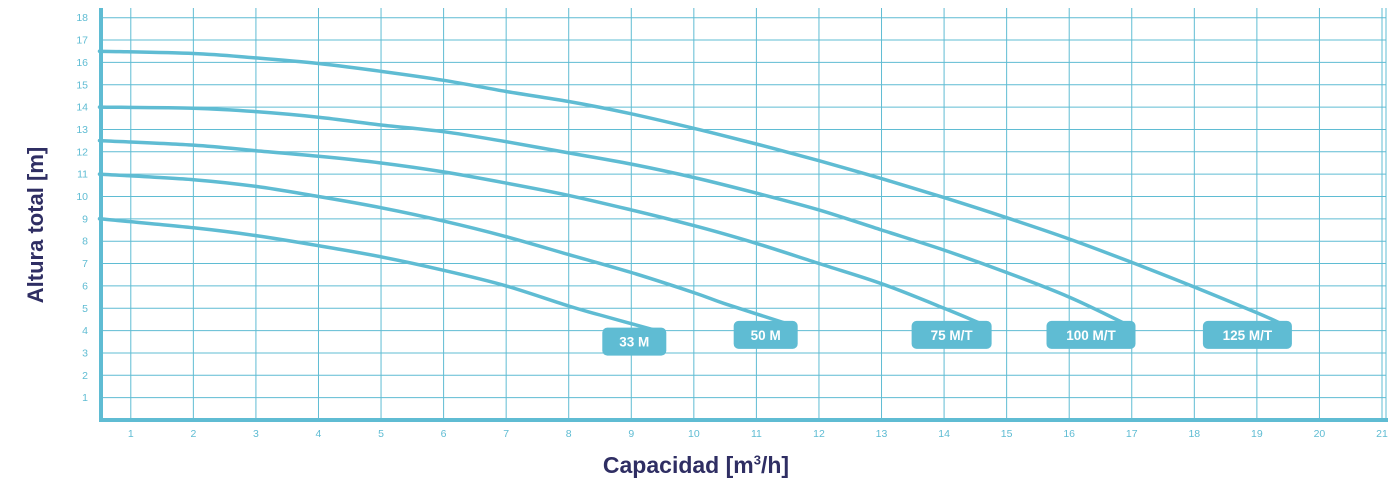 The image size is (1392, 488). I want to click on x-axis-title: Capacidad [m3/h], so click(696, 465).